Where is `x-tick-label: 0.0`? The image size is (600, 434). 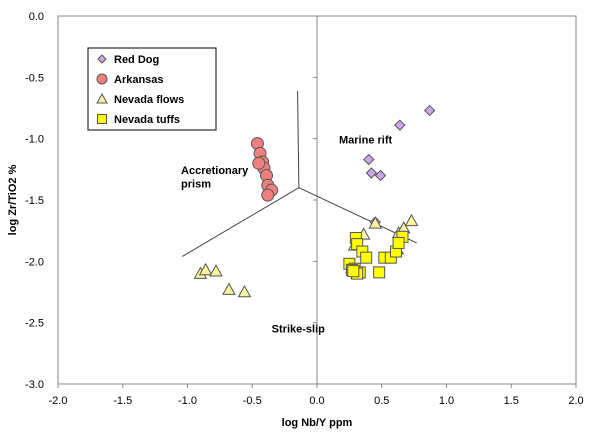 x-tick-label: 0.0 is located at coordinates (316, 401).